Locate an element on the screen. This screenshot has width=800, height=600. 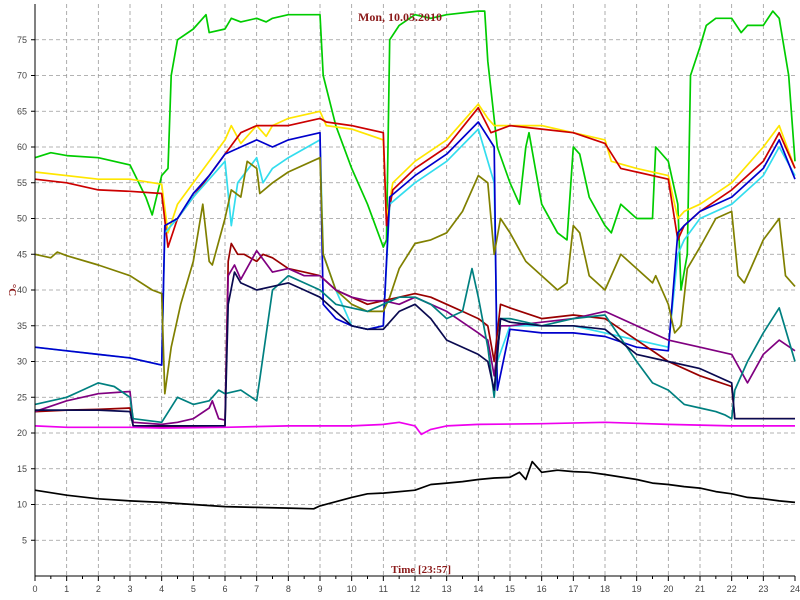
x-tick-label: 15 is located at coordinates (510, 589).